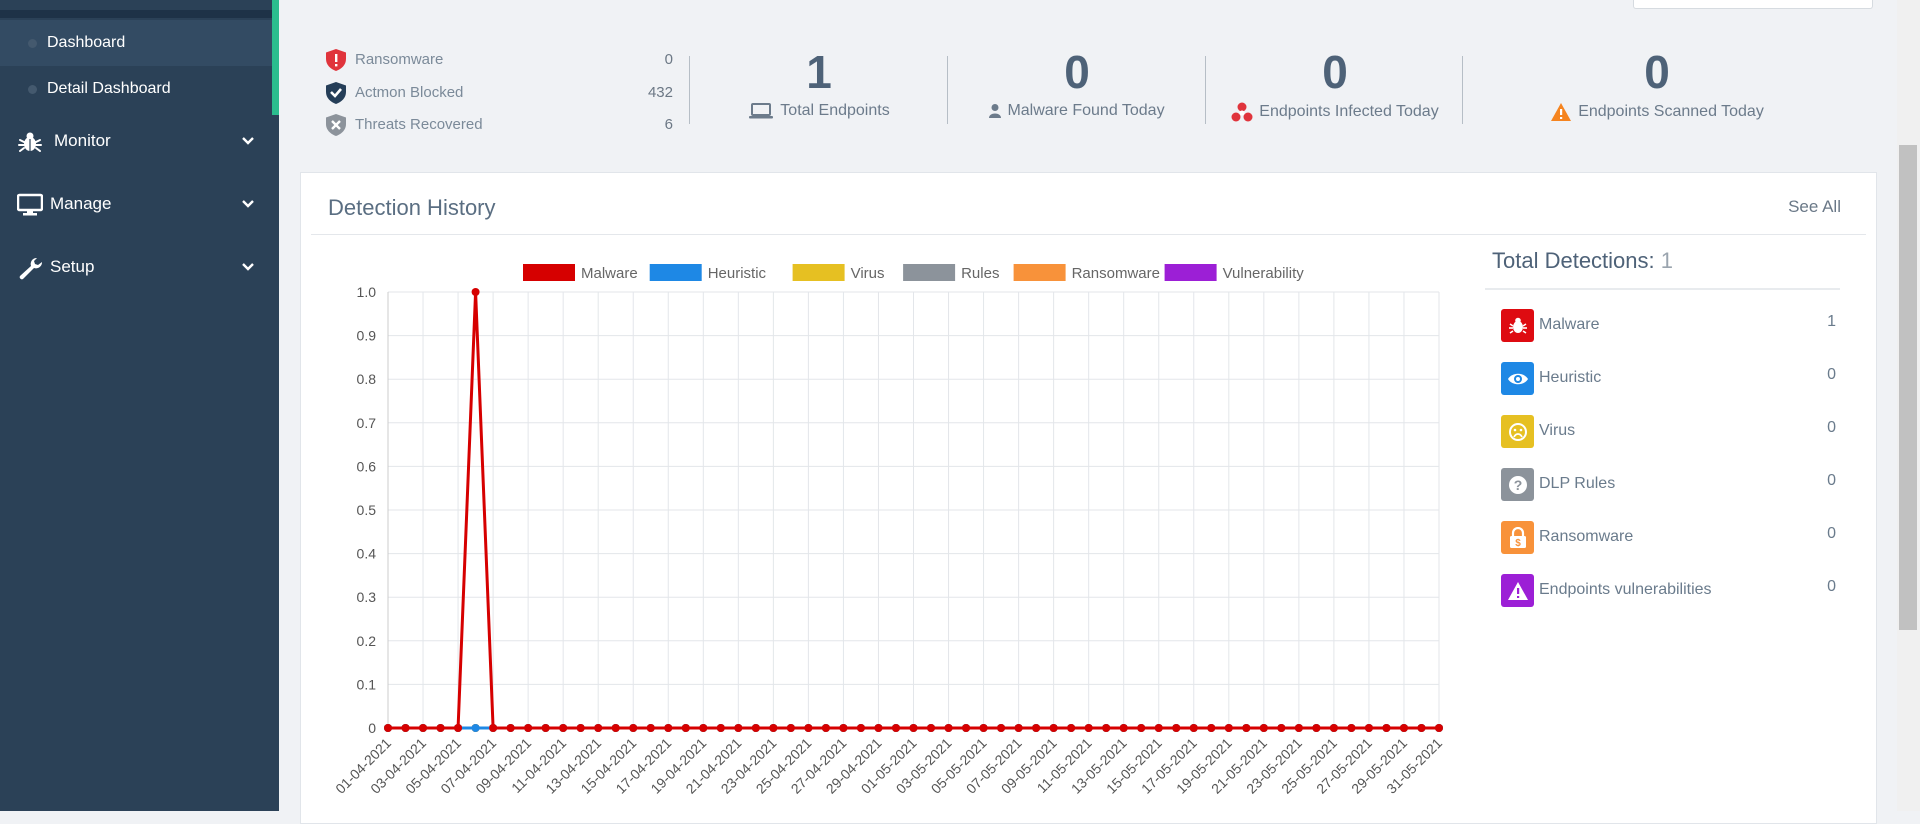 This screenshot has width=1920, height=824. What do you see at coordinates (500, 59) in the screenshot?
I see `threat-row-ransomware: Ransomware 0` at bounding box center [500, 59].